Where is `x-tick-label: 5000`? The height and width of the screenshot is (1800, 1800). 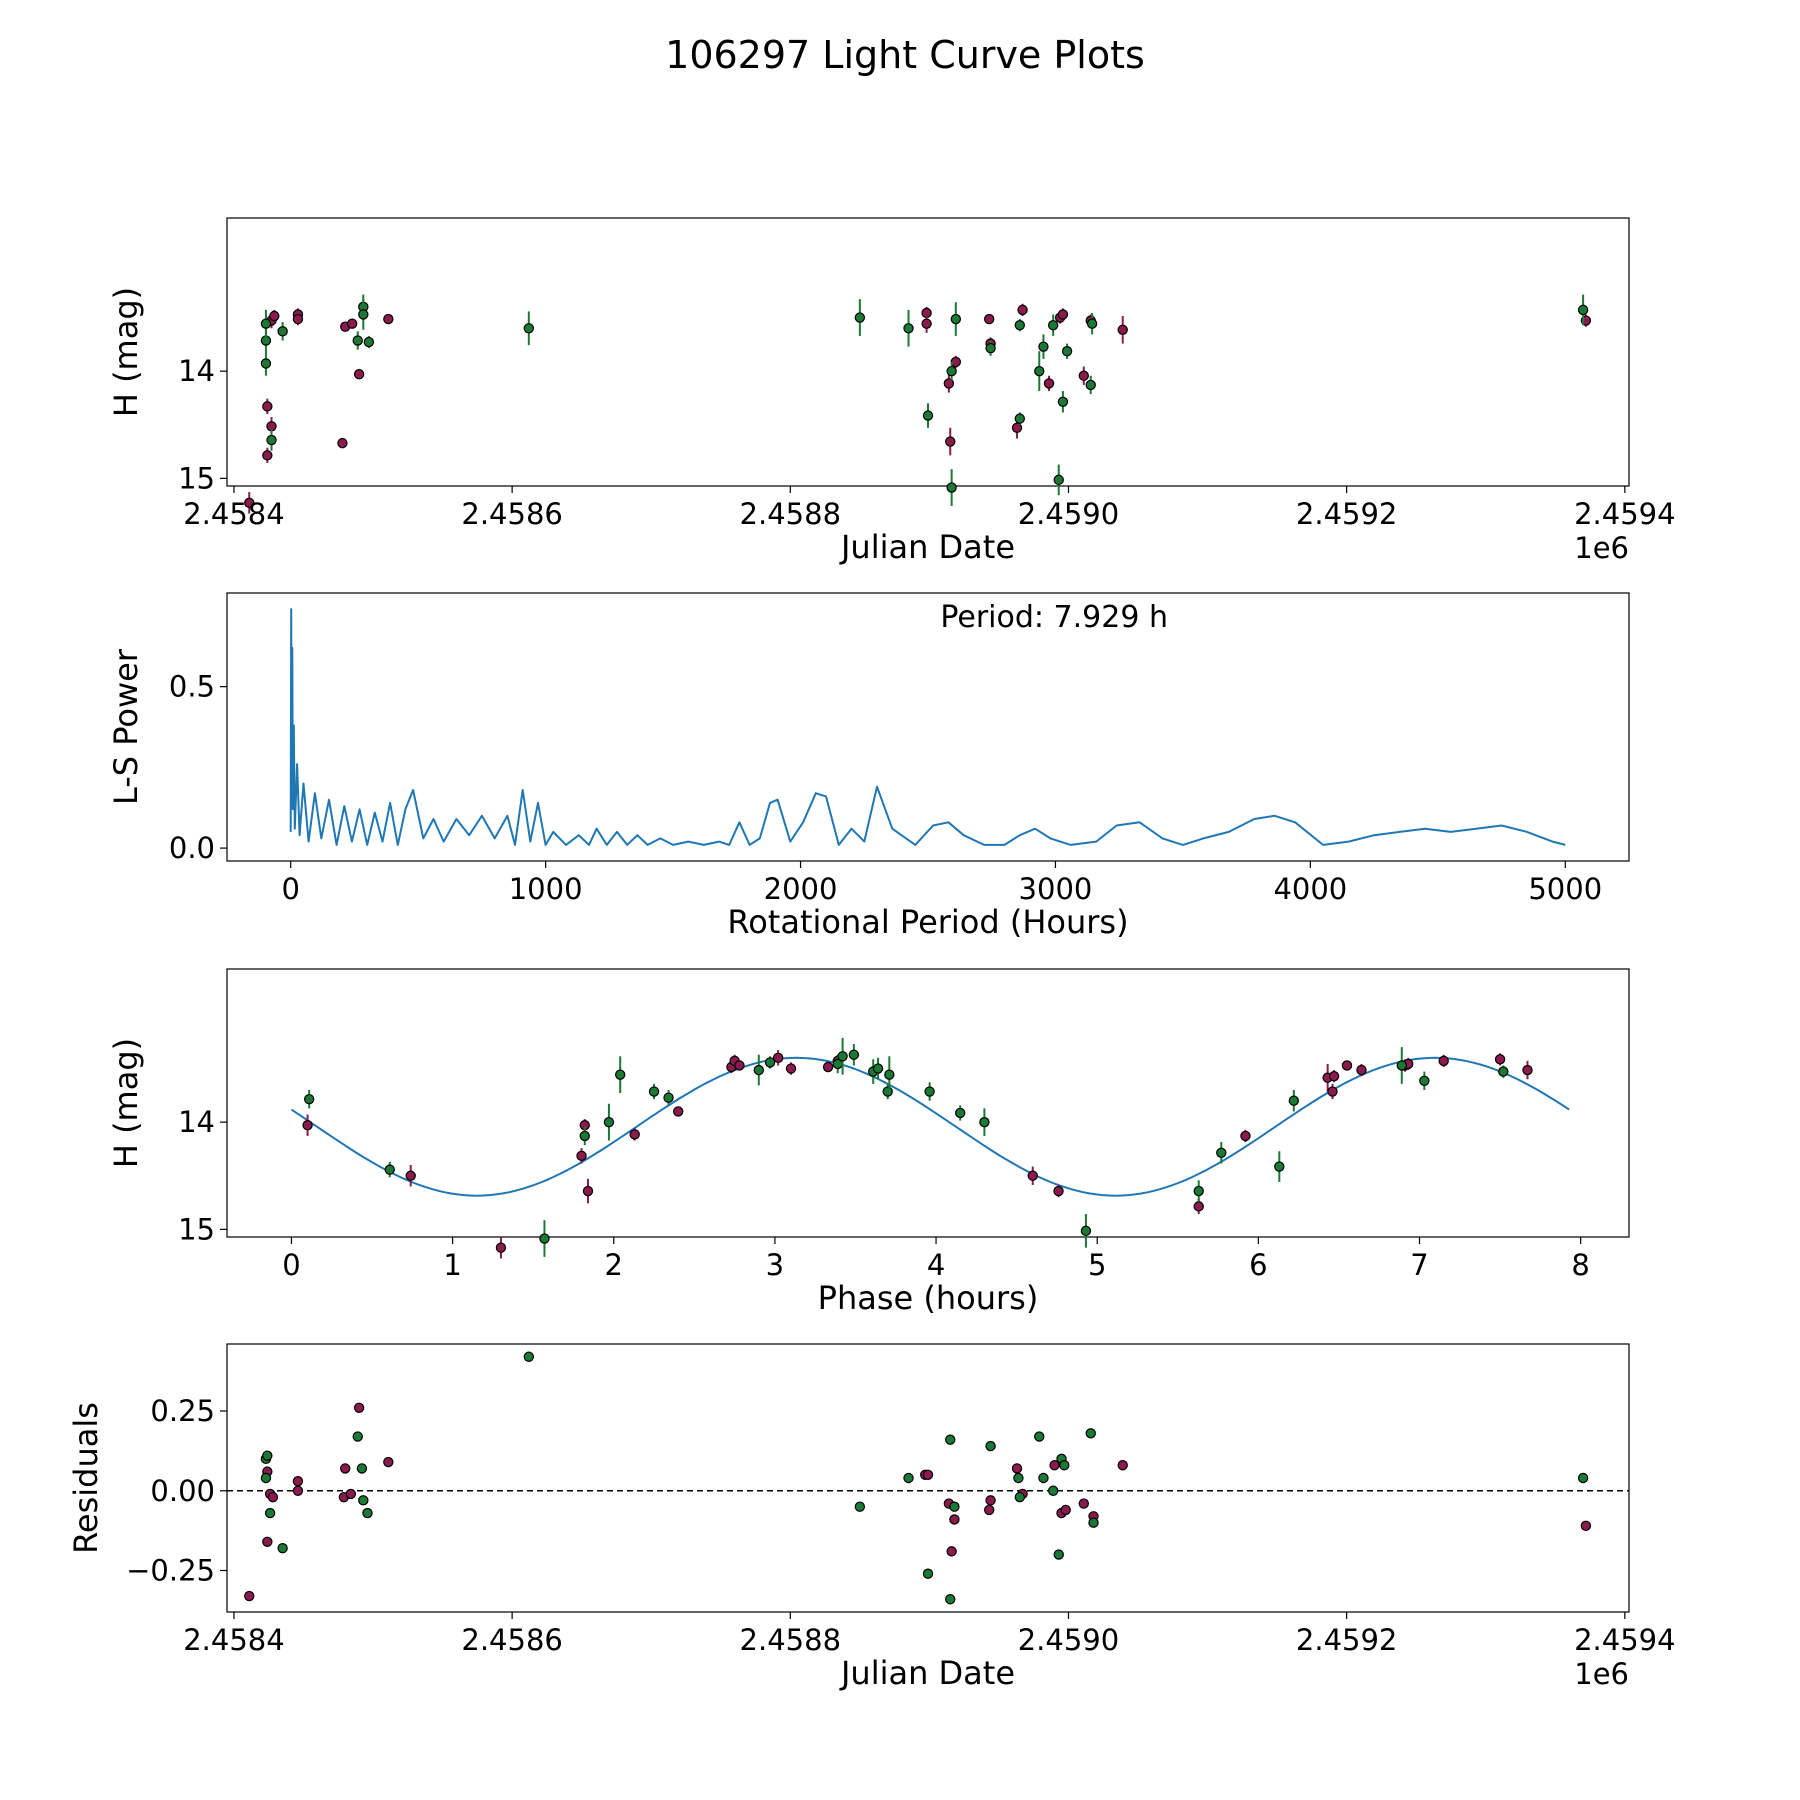
x-tick-label: 5000 is located at coordinates (1565, 889).